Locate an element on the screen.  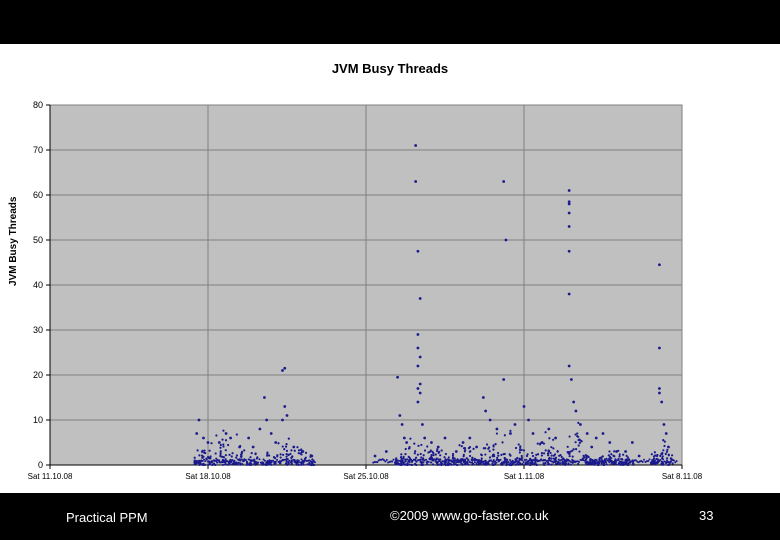
y-tick-label: 10 is located at coordinates (38, 420).